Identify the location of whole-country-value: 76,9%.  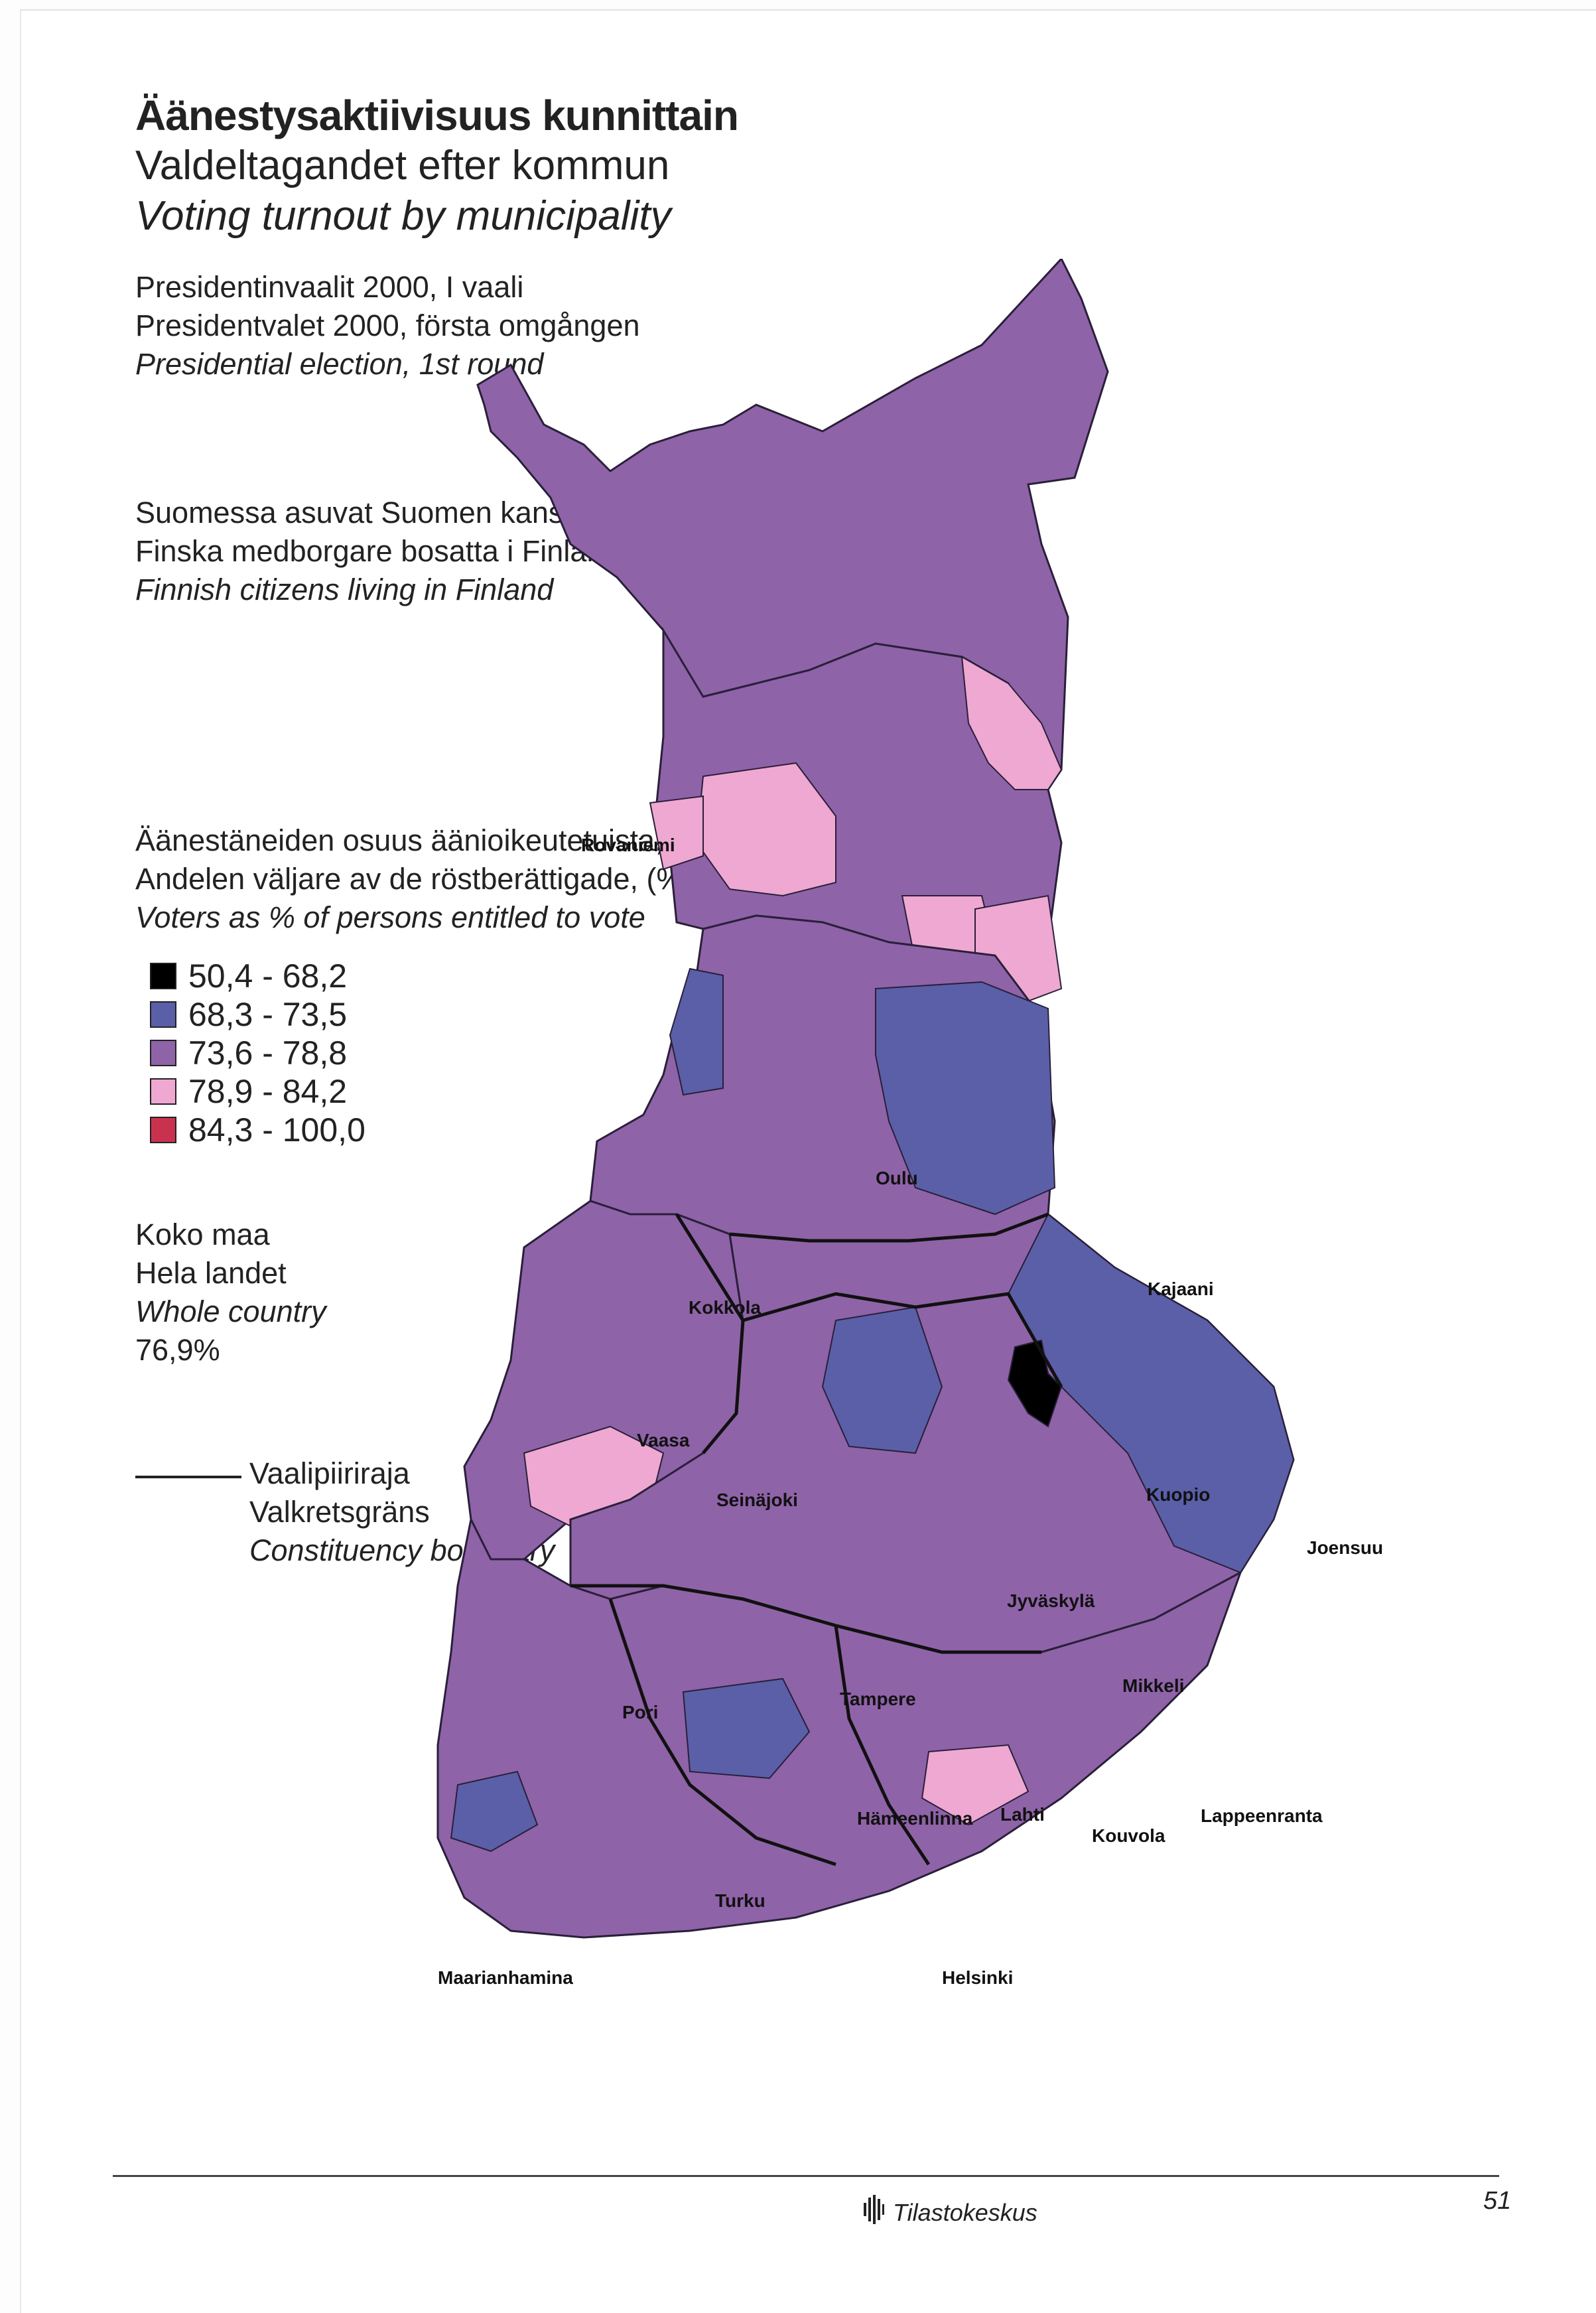
(177, 1350).